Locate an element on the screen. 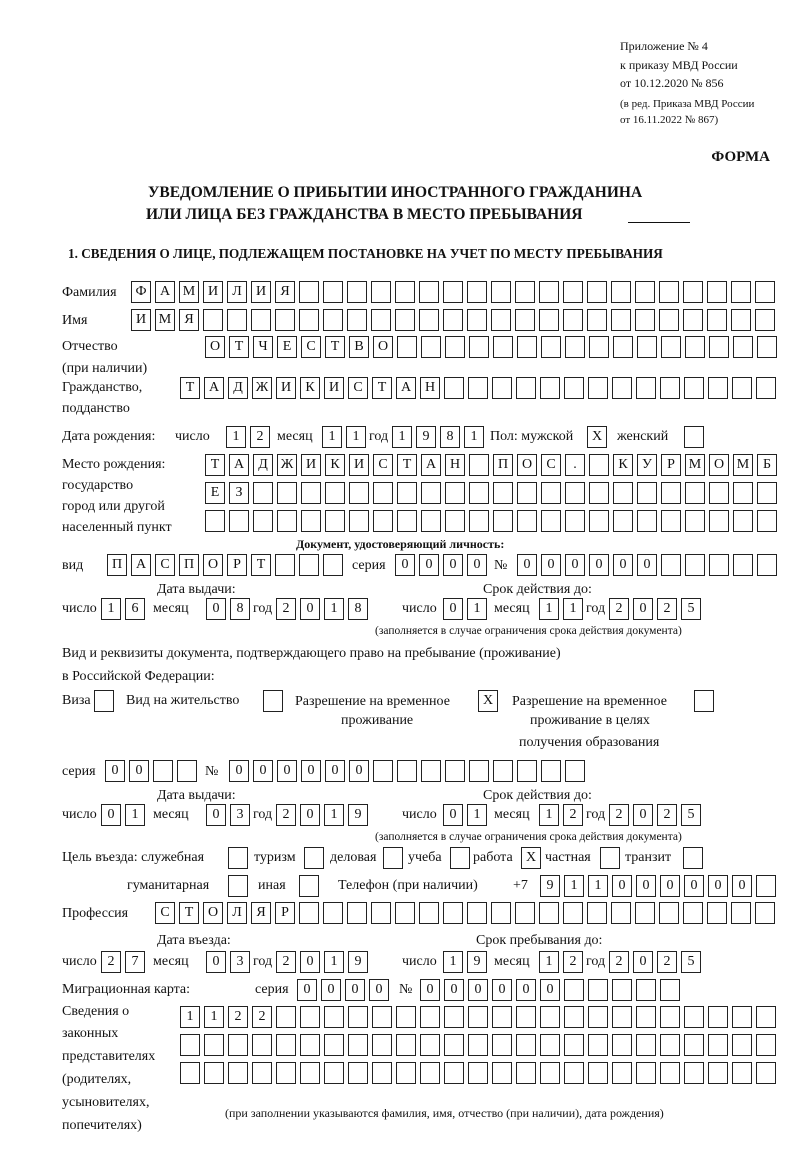 This screenshot has width=800, height=1163. char-cell: Р is located at coordinates (237, 565).